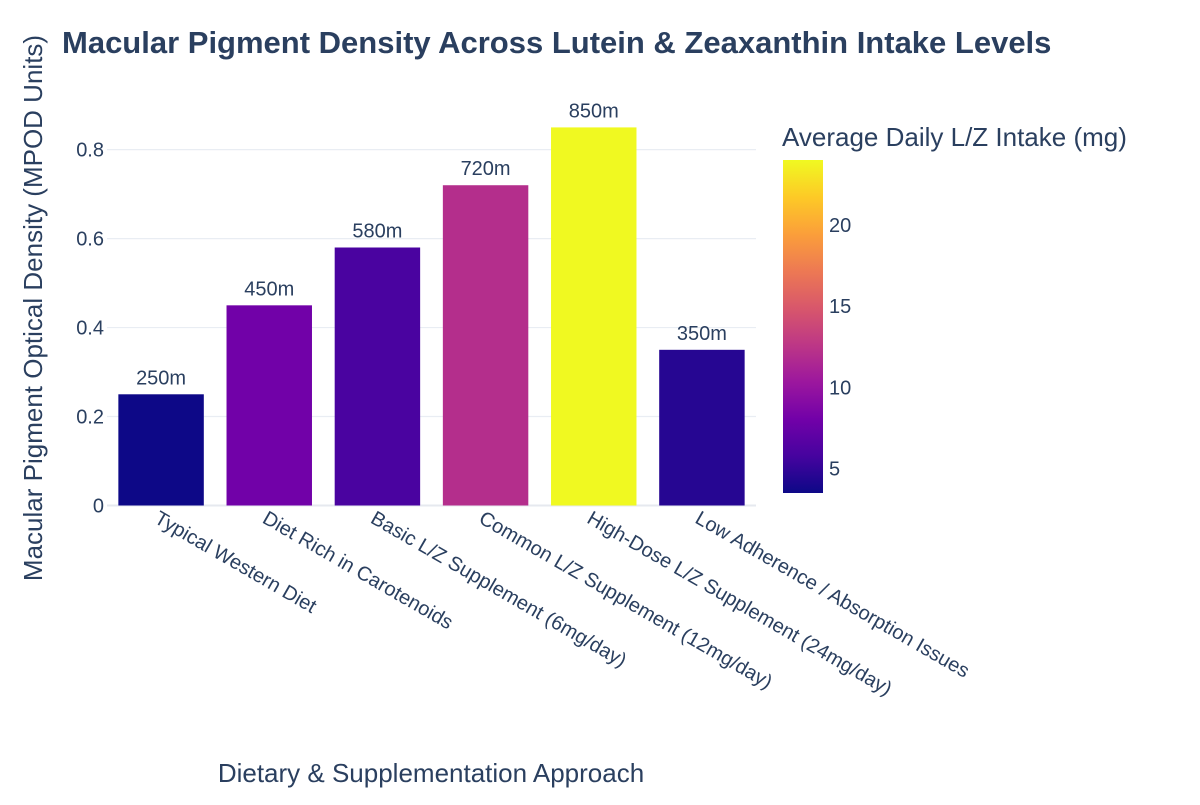  What do you see at coordinates (954, 307) in the screenshot?
I see `colorbar: Average Daily L/Z Intake (mg) 5 10 15 20` at bounding box center [954, 307].